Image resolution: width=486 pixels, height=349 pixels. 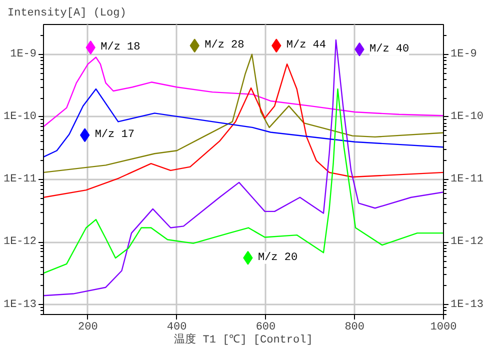 What do you see at coordinates (463, 54) in the screenshot?
I see `text: 1E-9` at bounding box center [463, 54].